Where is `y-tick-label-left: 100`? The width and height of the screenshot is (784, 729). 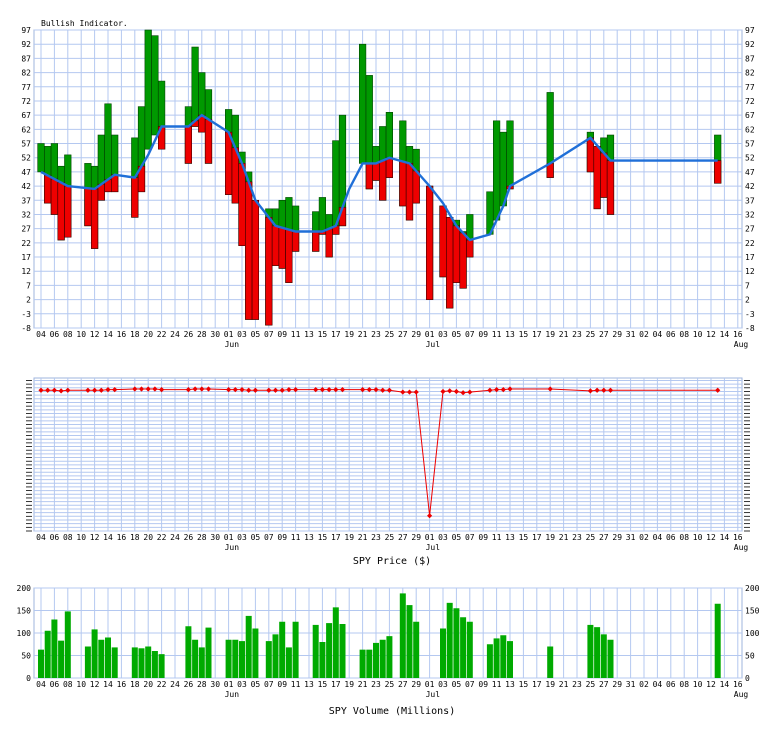 y-tick-label-left: 100 is located at coordinates (24, 633).